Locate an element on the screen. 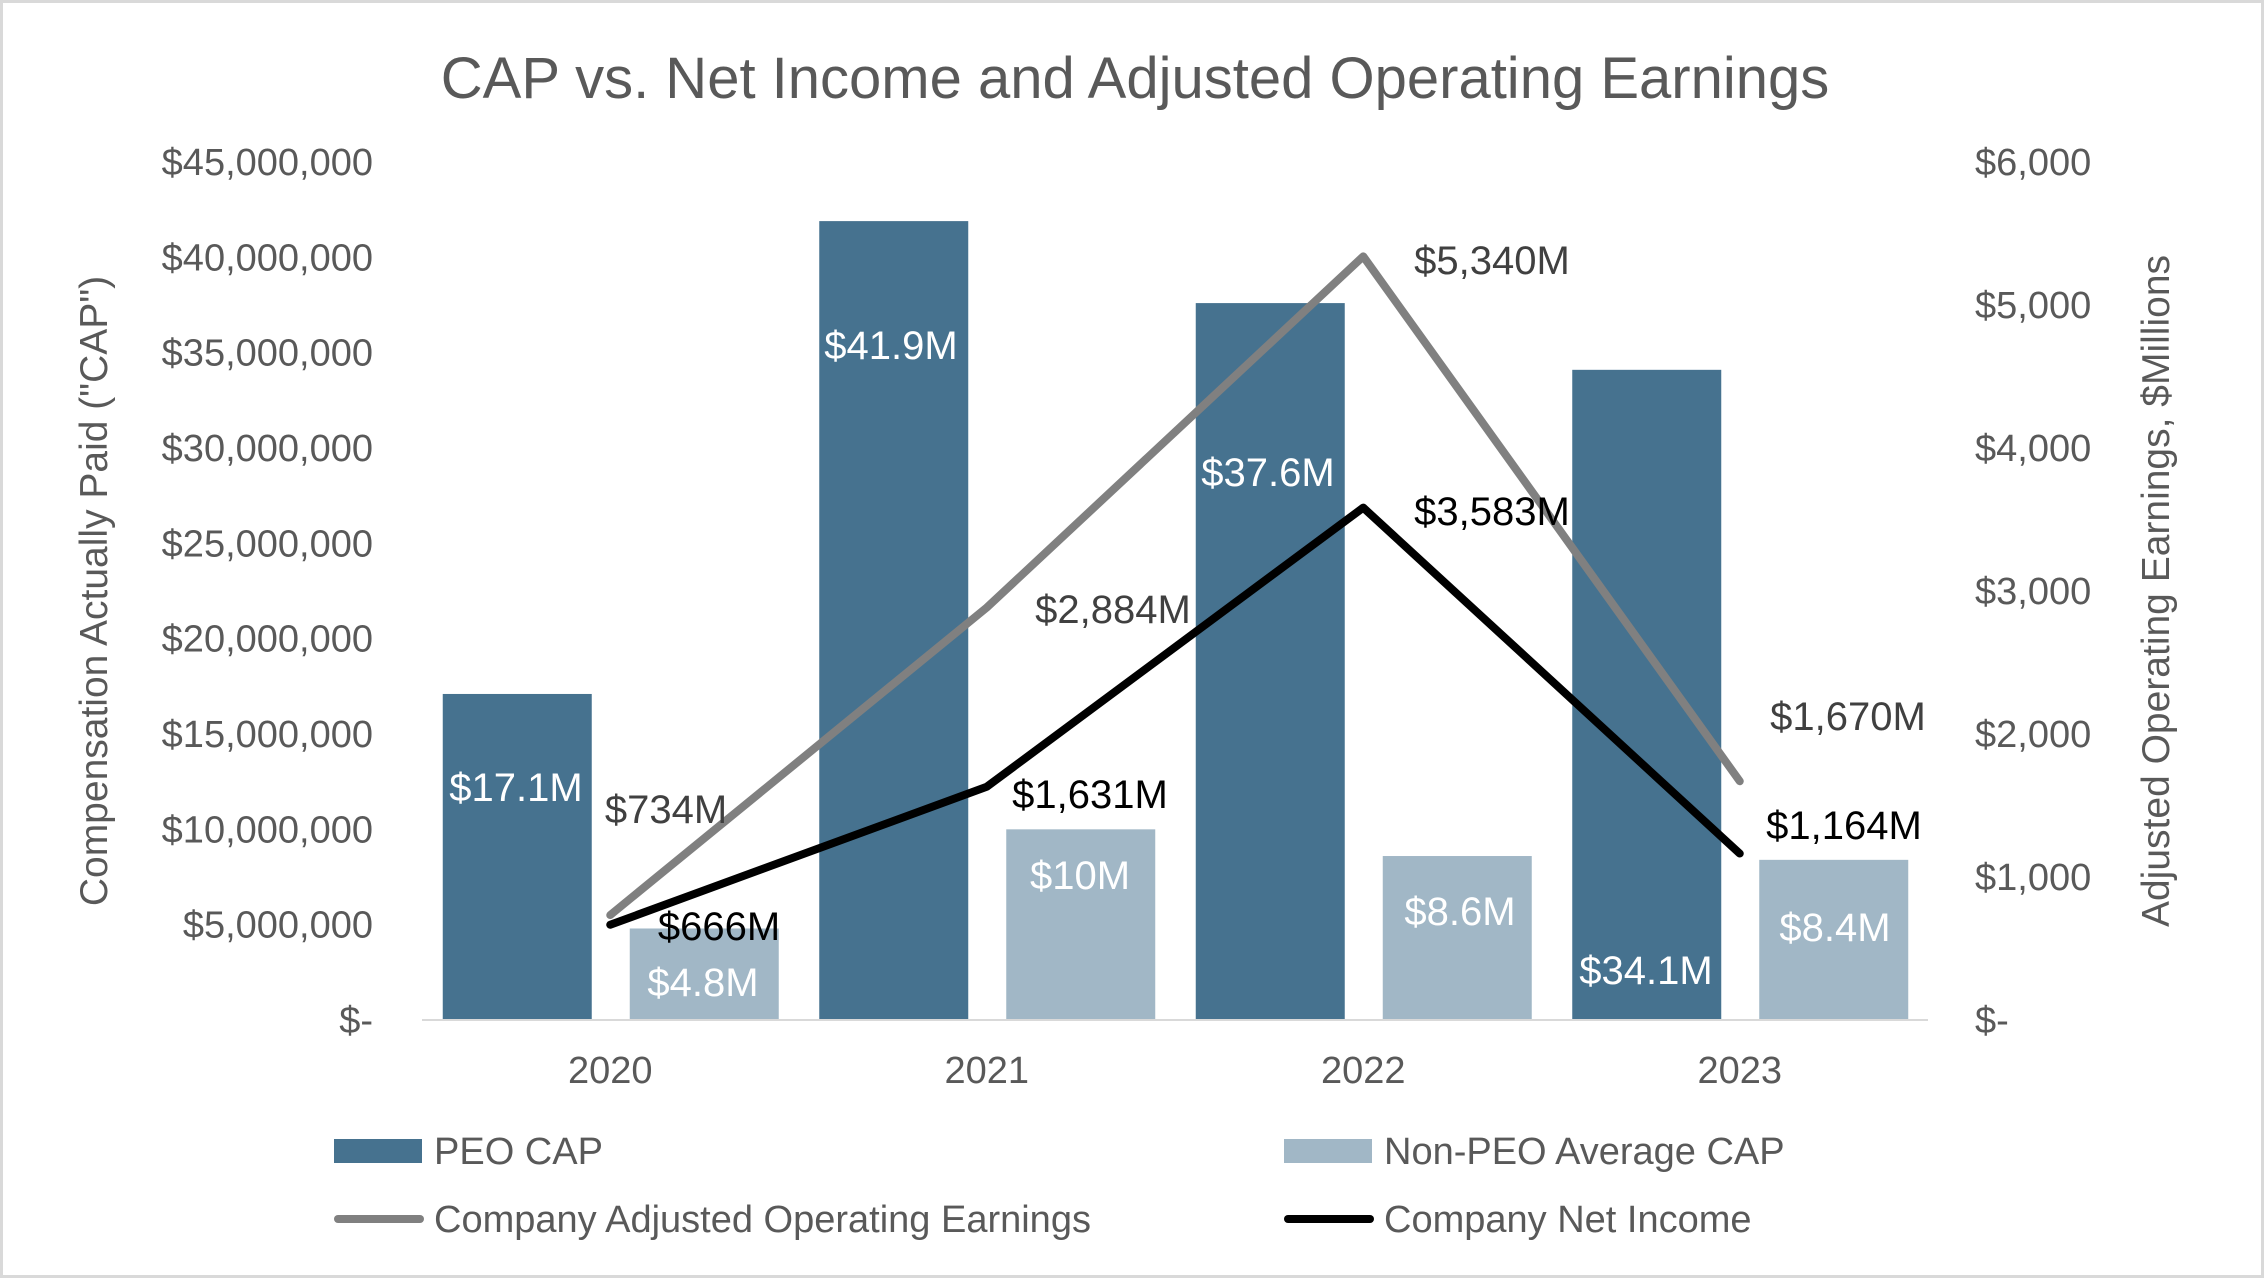  right-tick-label: $6,000 is located at coordinates (2033, 163).